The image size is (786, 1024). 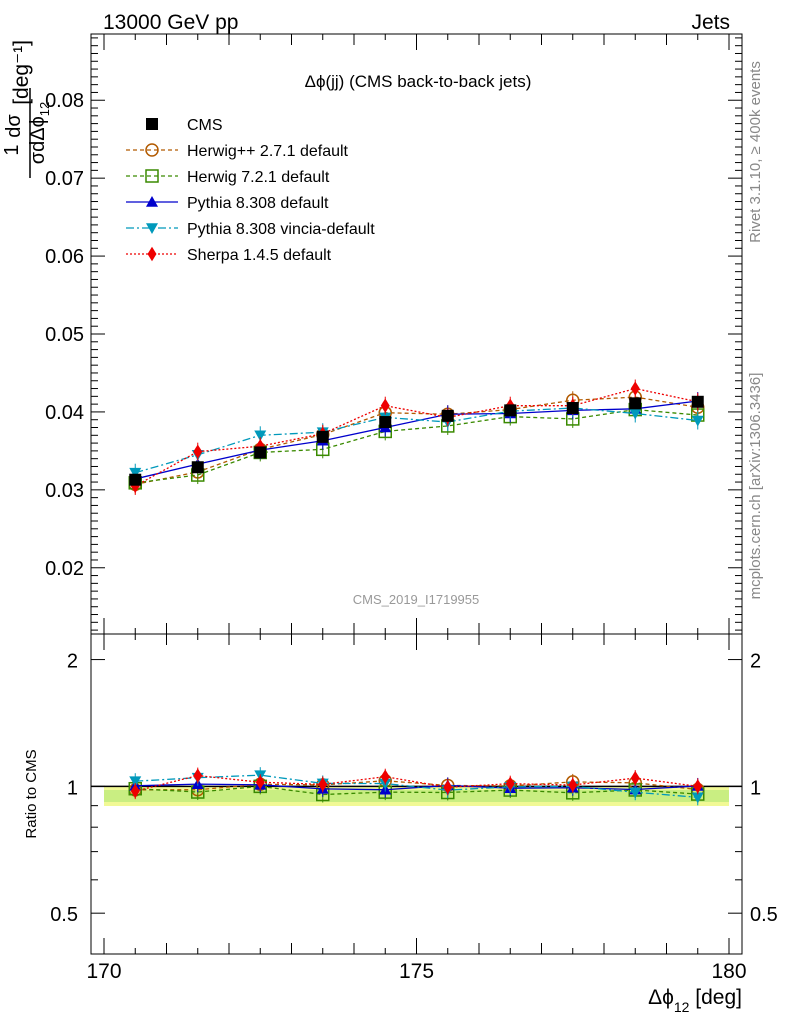 What do you see at coordinates (152, 254) in the screenshot?
I see `legend-marker-sherpa-1-4-5-default` at bounding box center [152, 254].